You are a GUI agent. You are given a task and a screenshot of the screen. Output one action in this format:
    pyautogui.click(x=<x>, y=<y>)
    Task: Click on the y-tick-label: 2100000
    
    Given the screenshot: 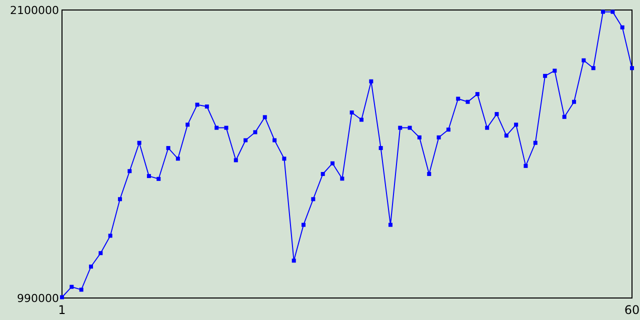 What is the action you would take?
    pyautogui.click(x=34, y=10)
    